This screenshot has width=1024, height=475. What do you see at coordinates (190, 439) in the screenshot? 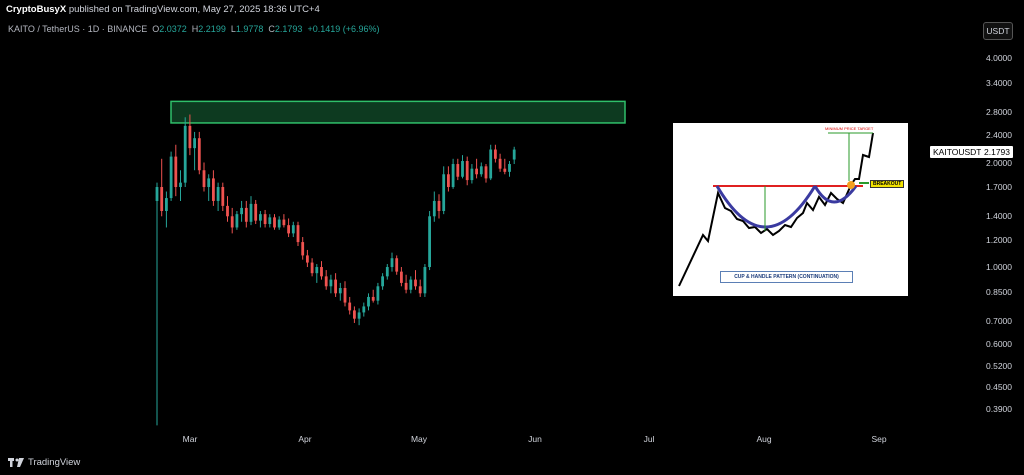
I see `time-tick: Mar` at bounding box center [190, 439].